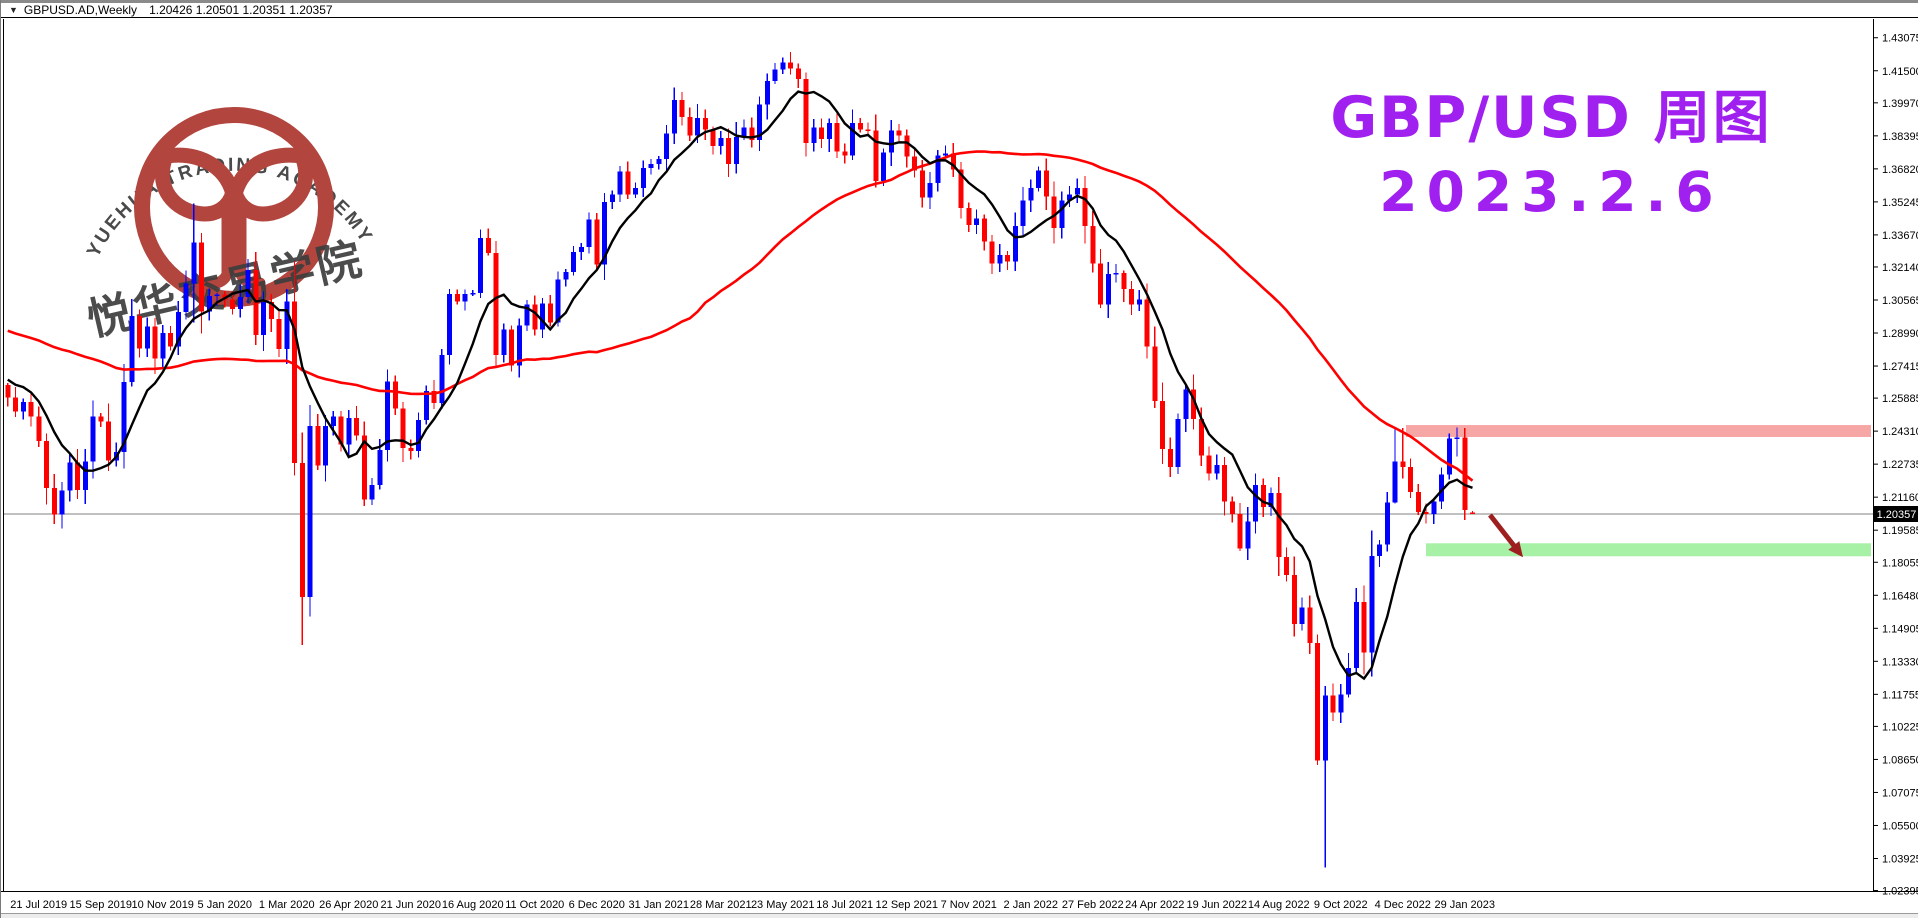 This screenshot has height=918, width=1918. What do you see at coordinates (1900, 859) in the screenshot?
I see `price-tick-label: 1.03925` at bounding box center [1900, 859].